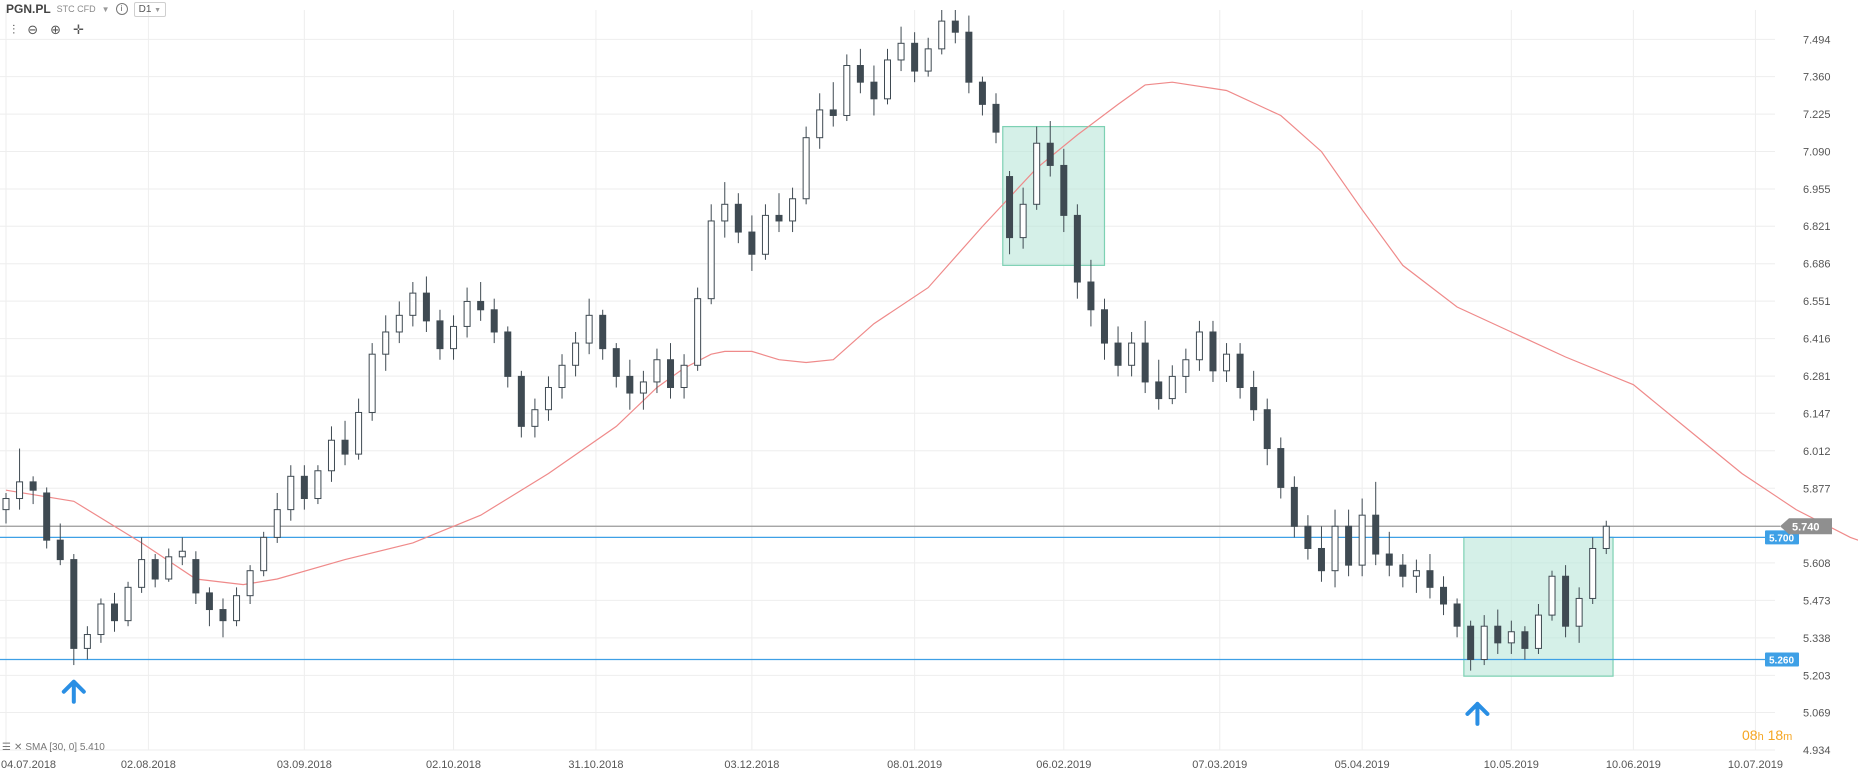  What do you see at coordinates (105, 9) in the screenshot?
I see `chevron-down-icon: ▼` at bounding box center [105, 9].